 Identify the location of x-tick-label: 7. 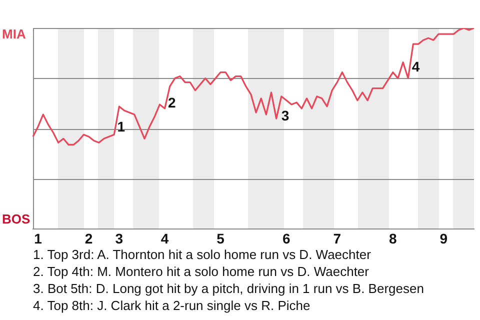
(337, 238).